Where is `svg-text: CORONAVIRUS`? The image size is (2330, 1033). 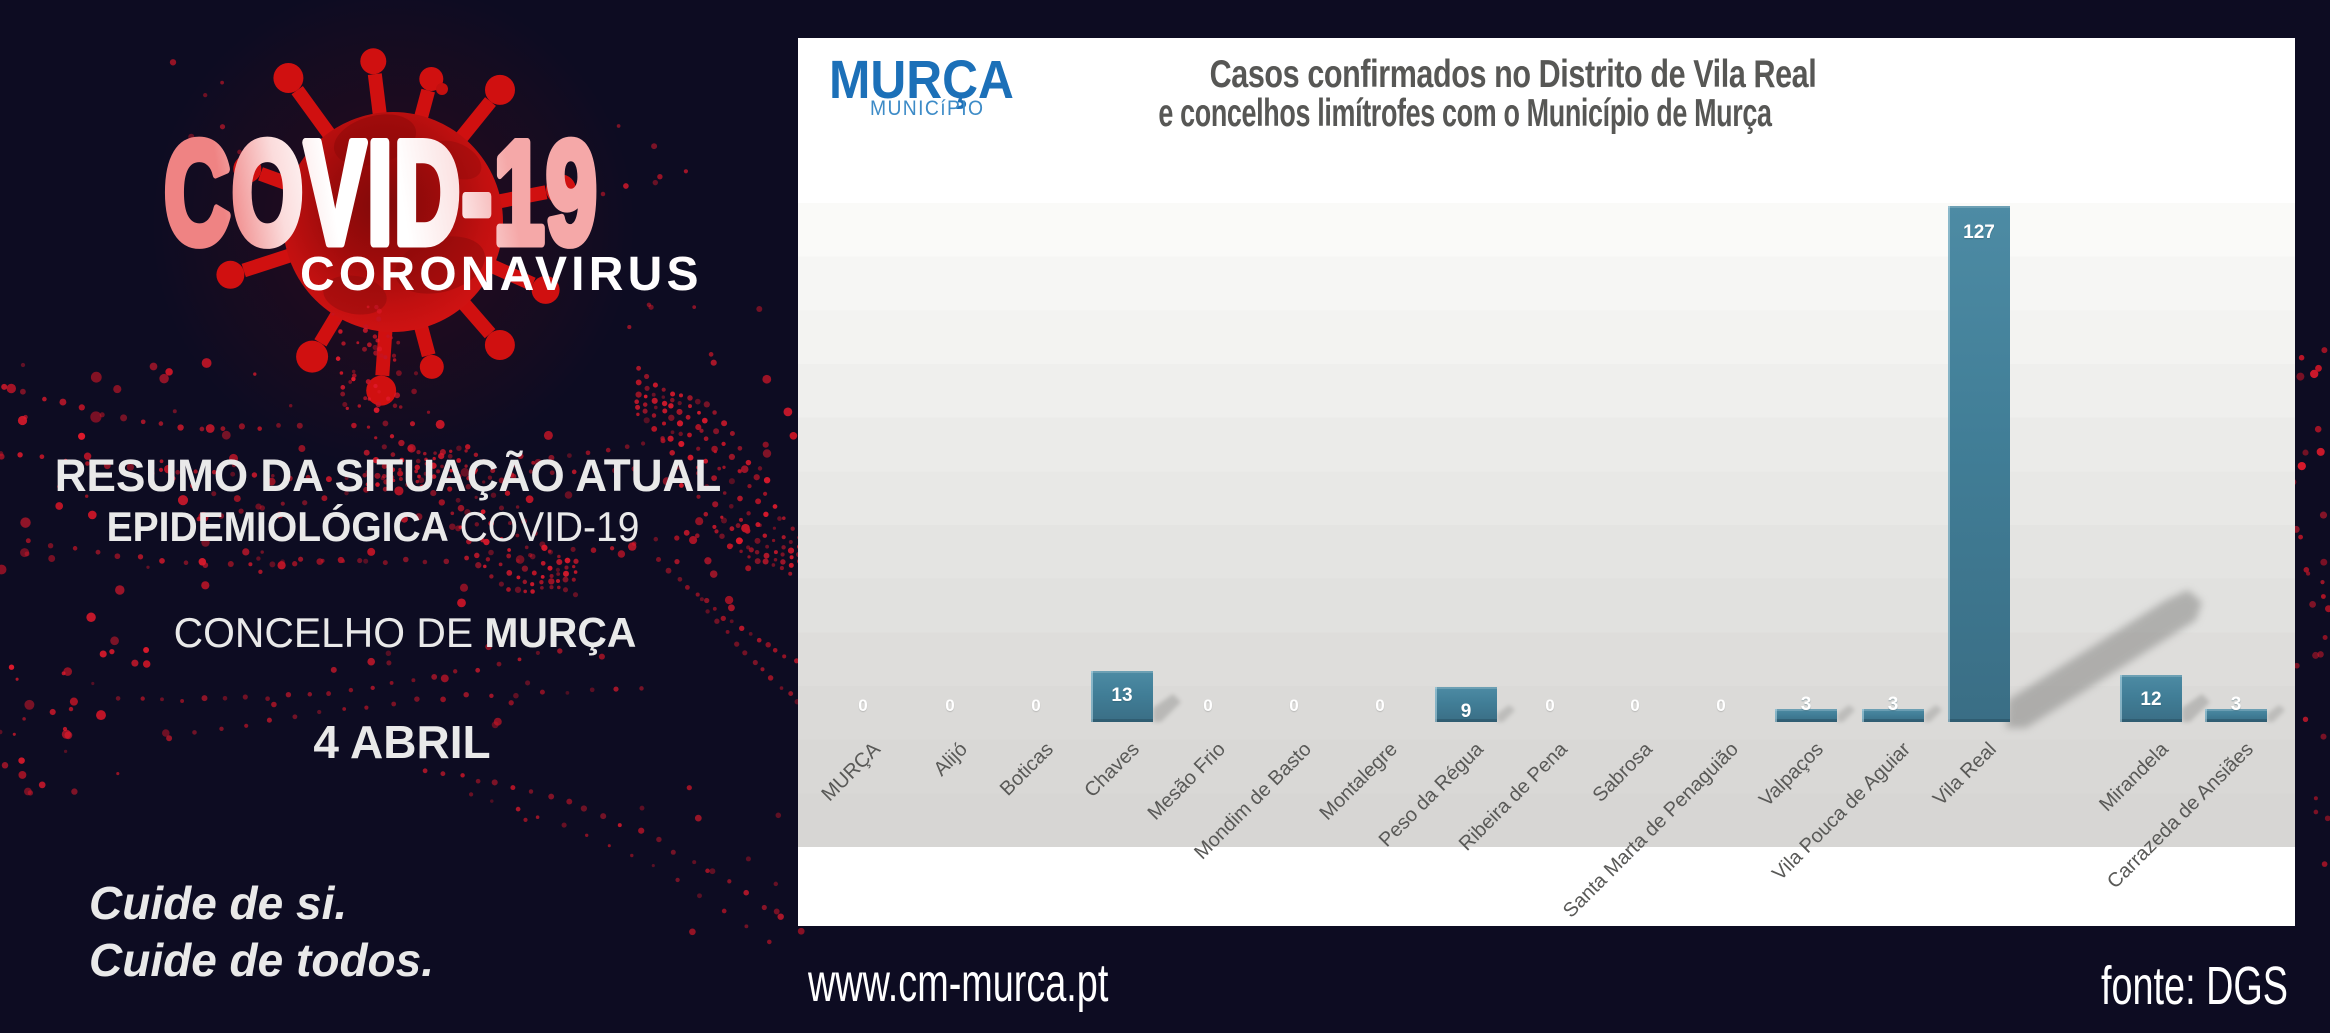
svg-text: CORONAVIRUS is located at coordinates (501, 274).